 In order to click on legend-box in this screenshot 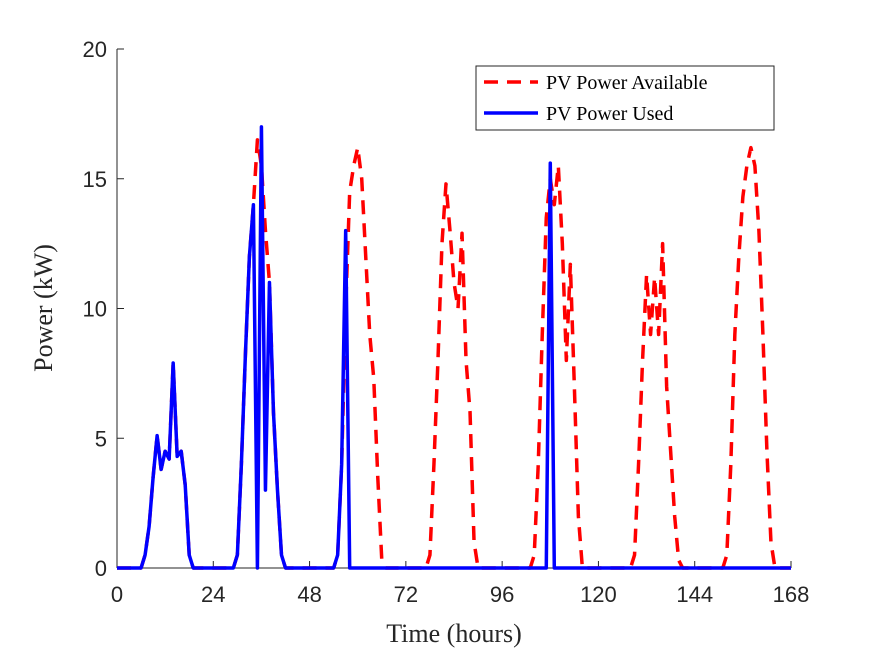, I will do `click(625, 98)`.